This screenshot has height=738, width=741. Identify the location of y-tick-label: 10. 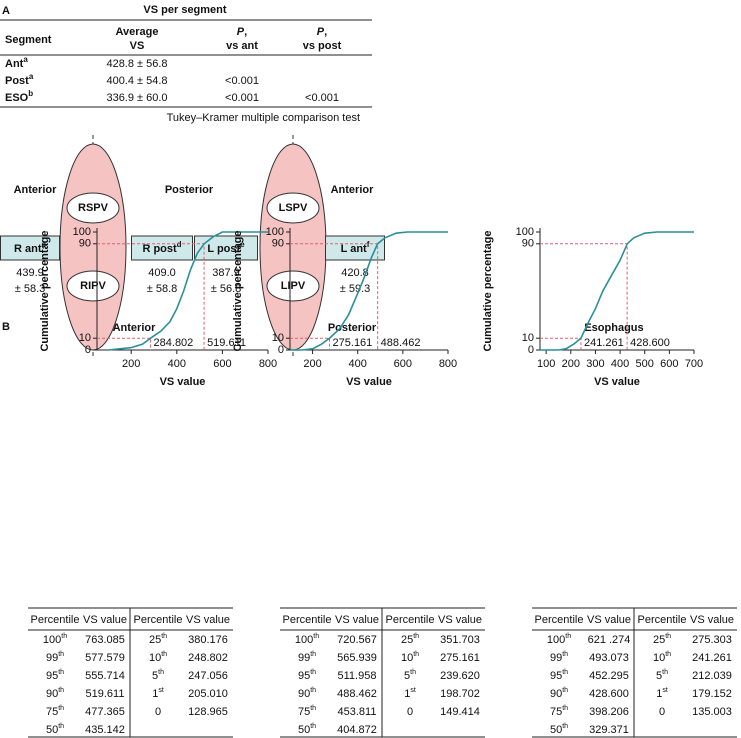
(528, 338).